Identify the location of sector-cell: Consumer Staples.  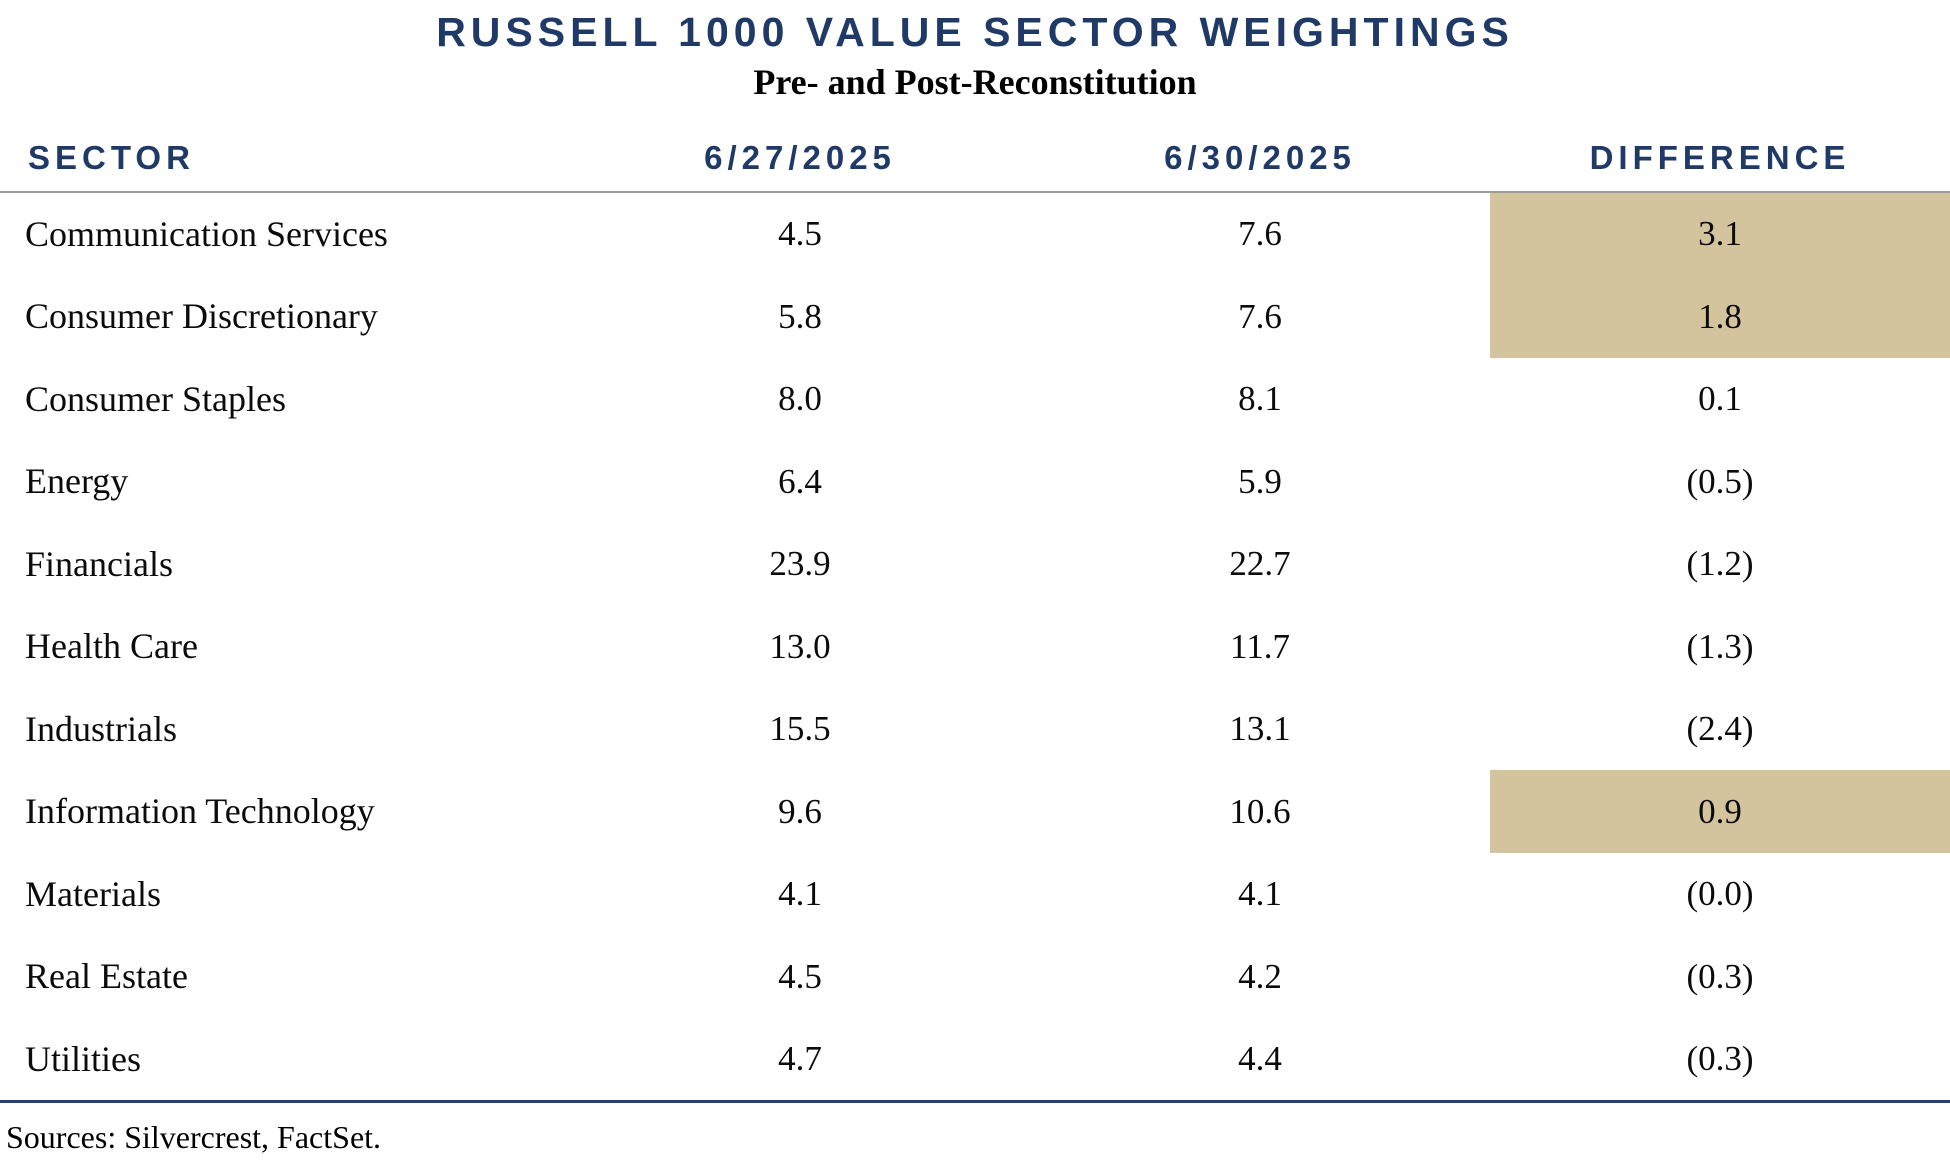
(155, 398).